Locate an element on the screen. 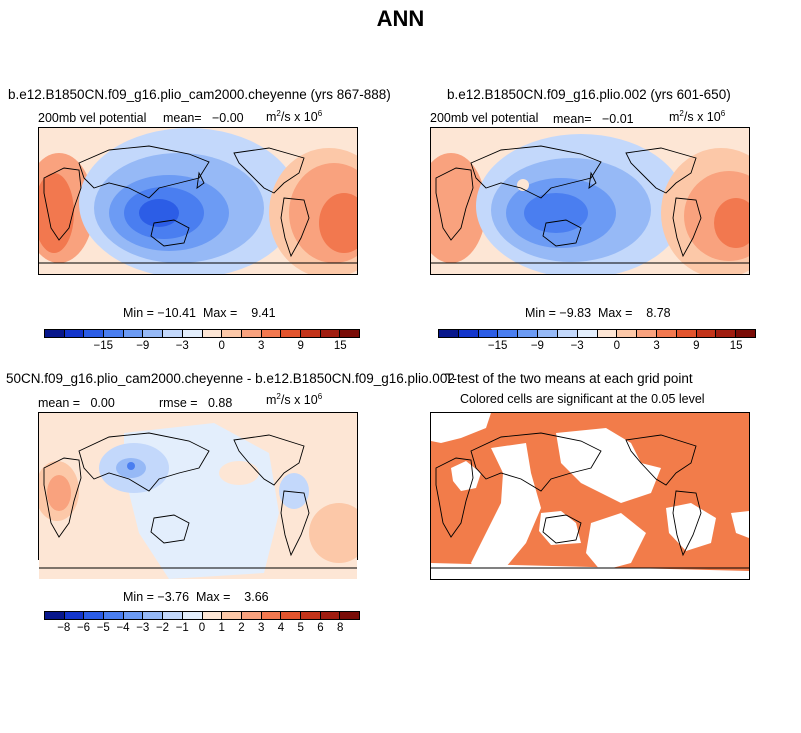 The image size is (801, 733). colorbar-tick-label: −1 is located at coordinates (182, 628).